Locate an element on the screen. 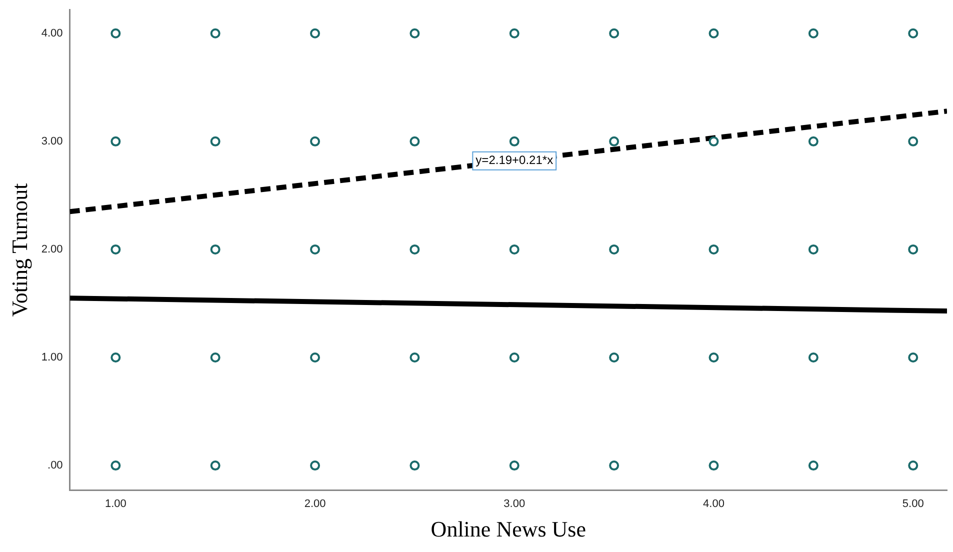  x-tick-label: 3.00 is located at coordinates (515, 504).